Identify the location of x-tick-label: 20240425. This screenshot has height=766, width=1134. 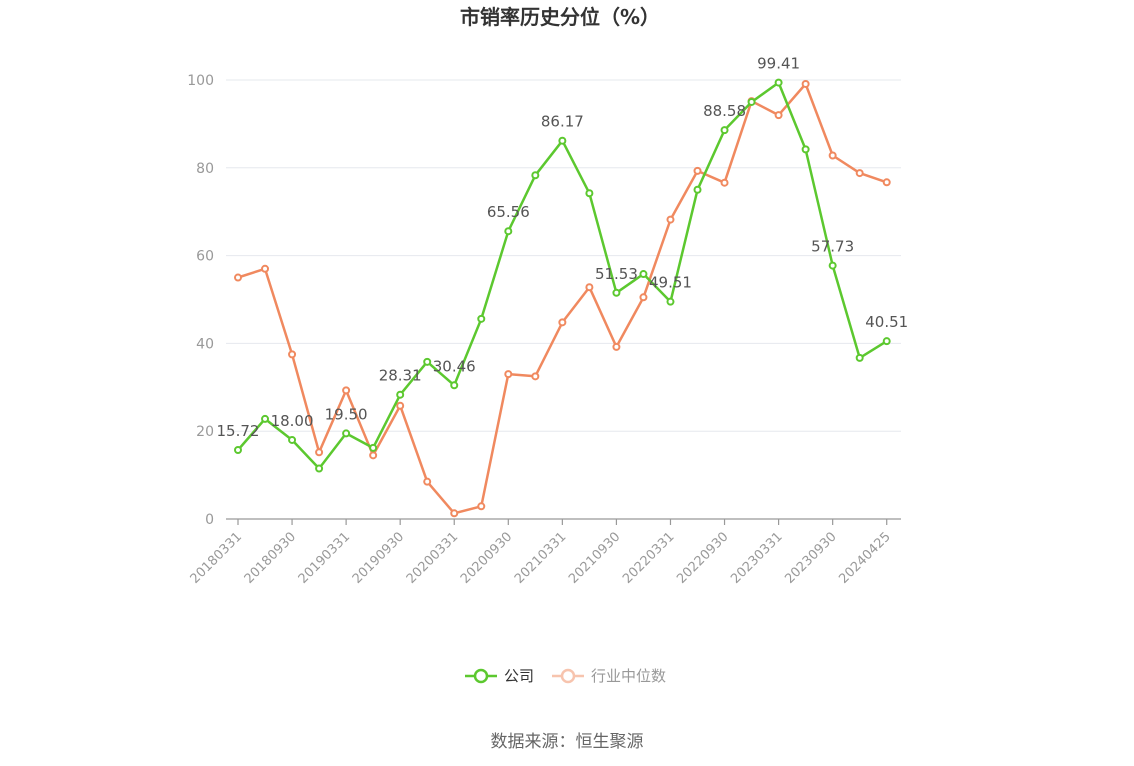
(864, 557).